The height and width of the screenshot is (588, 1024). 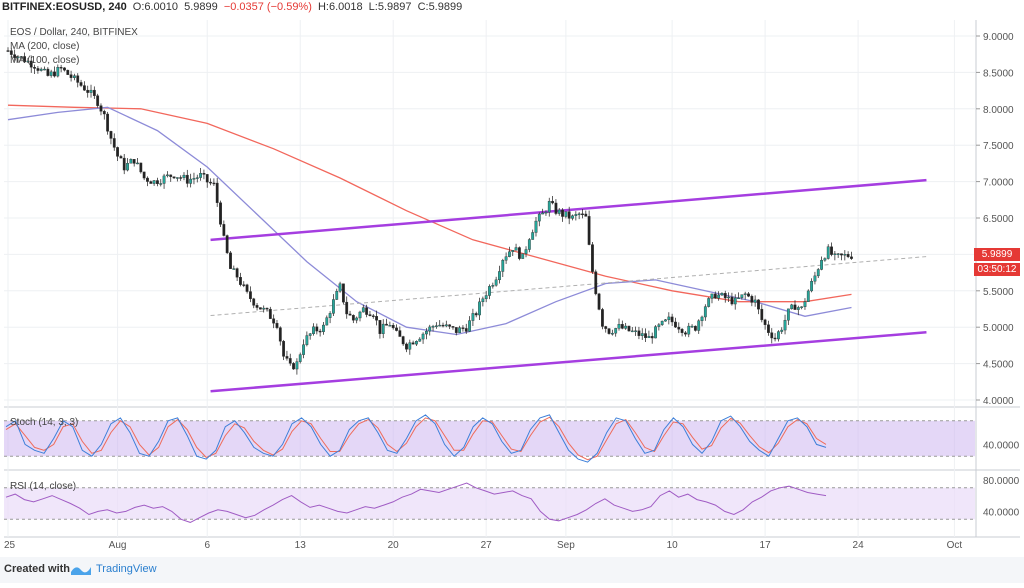 I want to click on x-tick-label: Aug, so click(x=118, y=545).